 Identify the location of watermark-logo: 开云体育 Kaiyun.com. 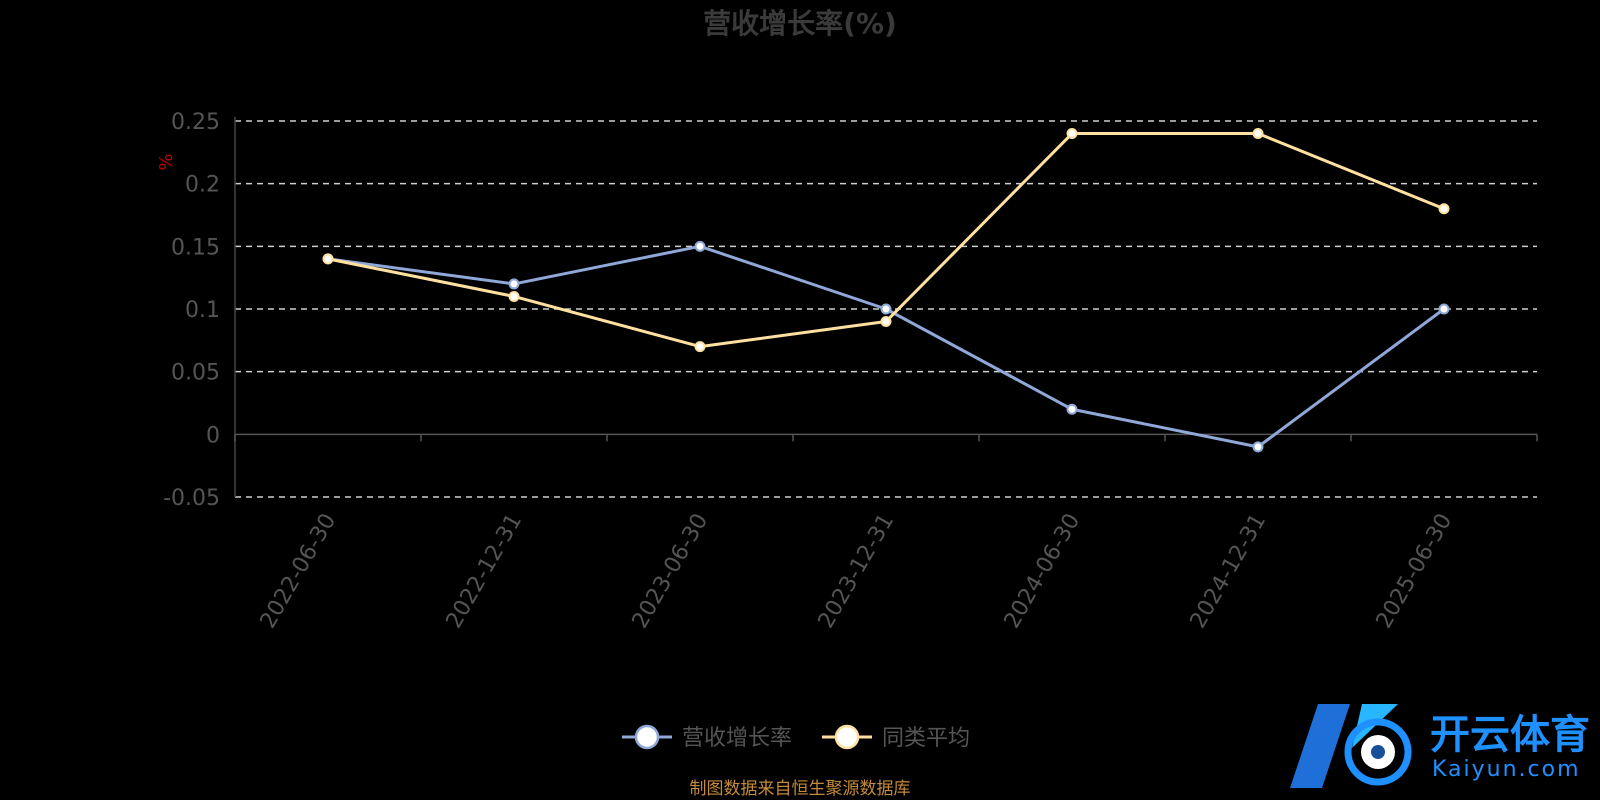
(1440, 746).